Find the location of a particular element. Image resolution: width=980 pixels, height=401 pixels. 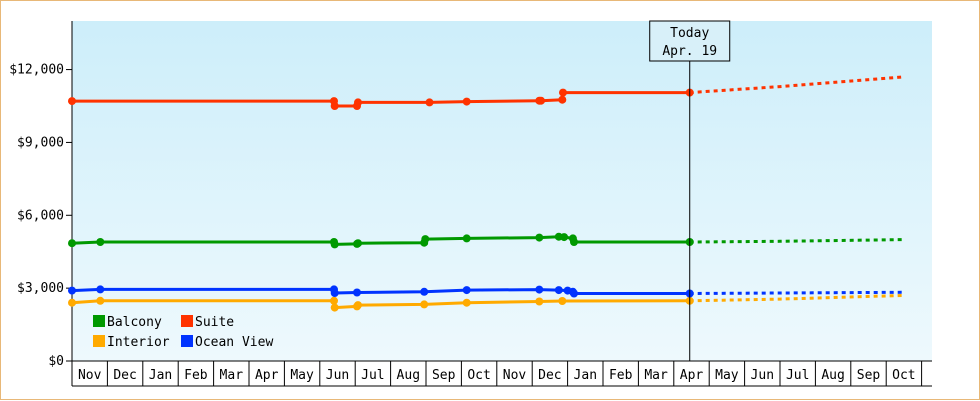

series-suite is located at coordinates (486, 92).